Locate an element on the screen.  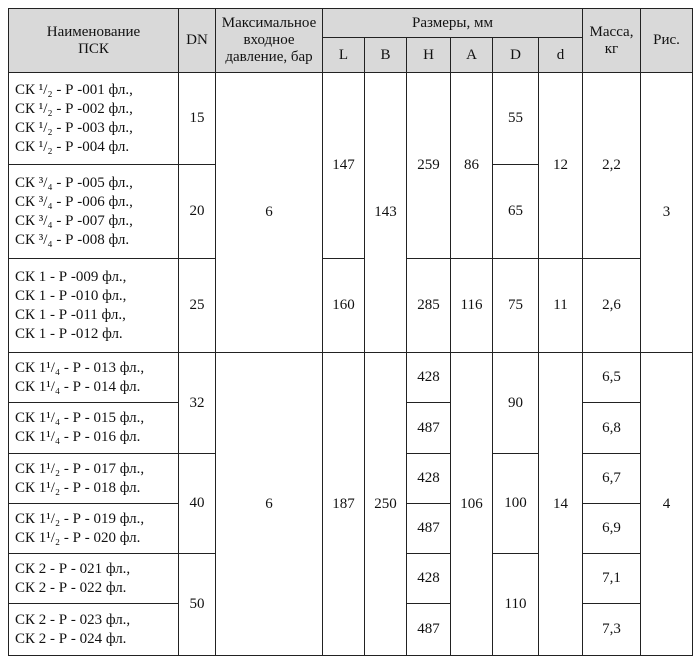
cell: 25 is located at coordinates (197, 305).